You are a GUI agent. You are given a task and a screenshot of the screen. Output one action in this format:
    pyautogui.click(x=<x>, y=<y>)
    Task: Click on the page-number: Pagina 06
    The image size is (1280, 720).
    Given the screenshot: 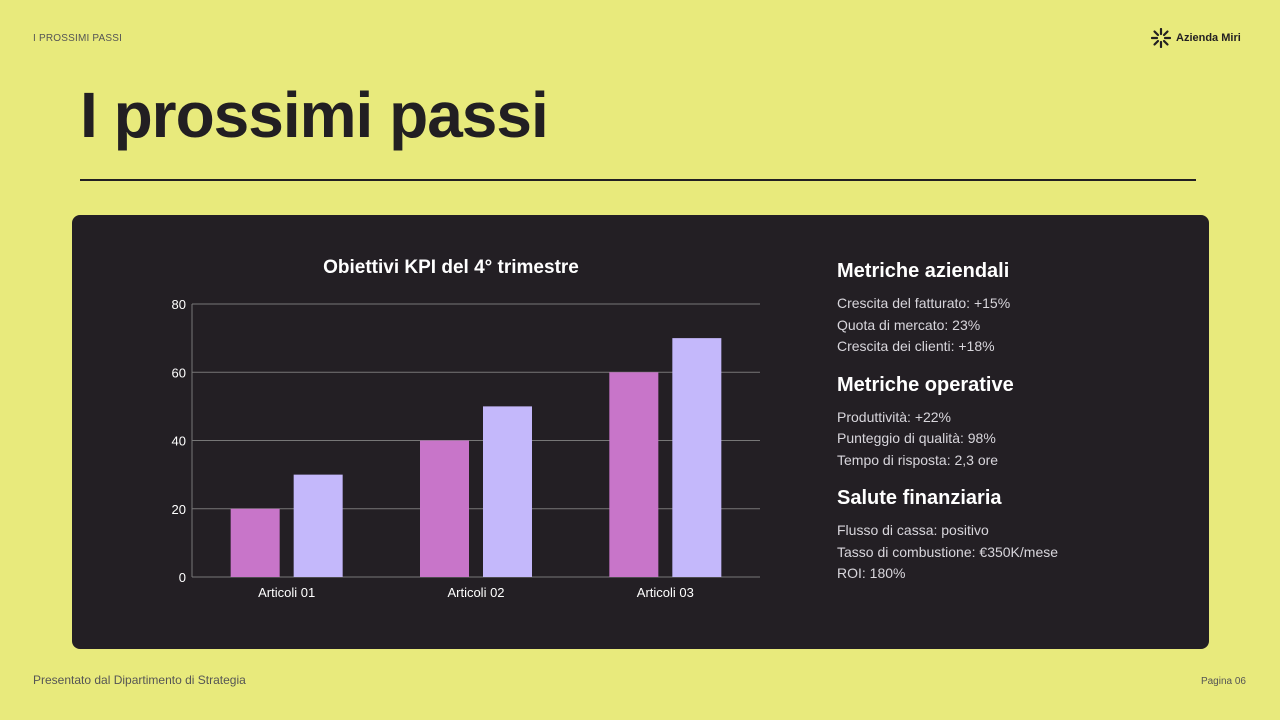 What is the action you would take?
    pyautogui.click(x=1223, y=681)
    